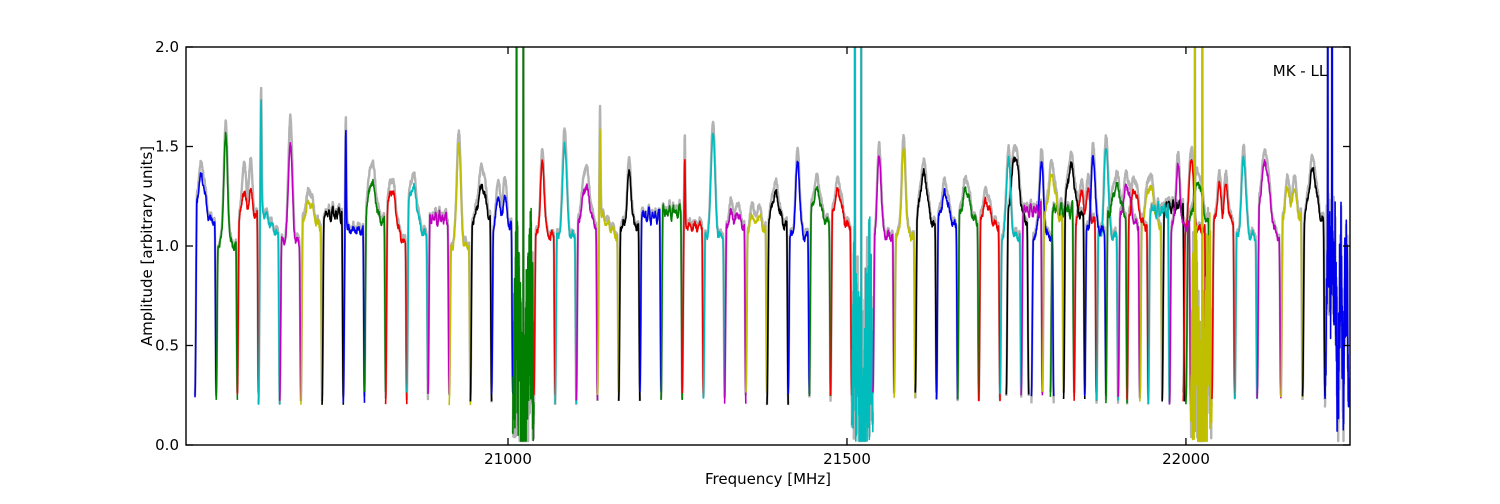  What do you see at coordinates (167, 47) in the screenshot?
I see `y-tick-label: 2.0` at bounding box center [167, 47].